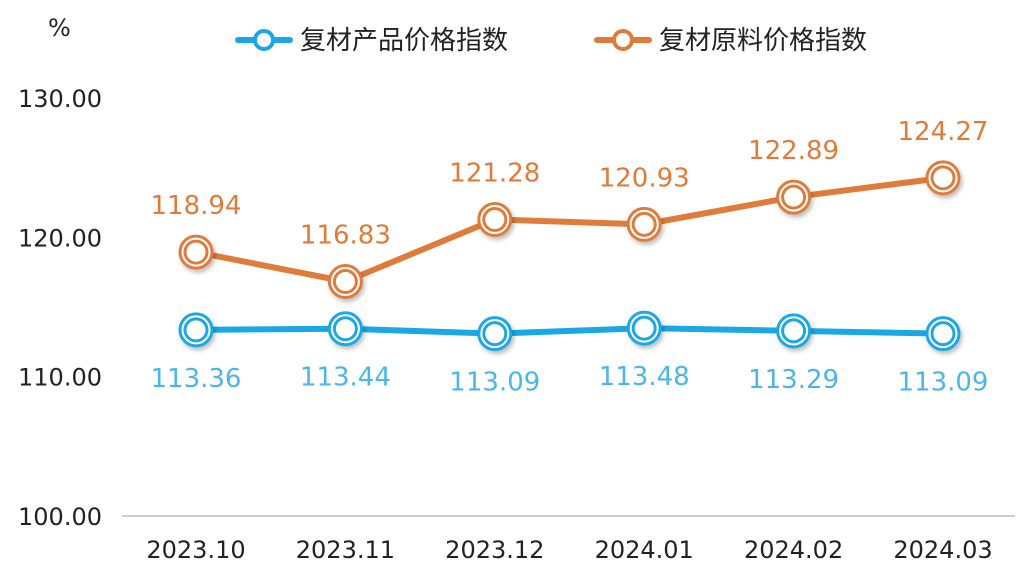 The height and width of the screenshot is (576, 1034). Describe the element at coordinates (793, 550) in the screenshot. I see `x-tick-label: 2024.02` at that location.